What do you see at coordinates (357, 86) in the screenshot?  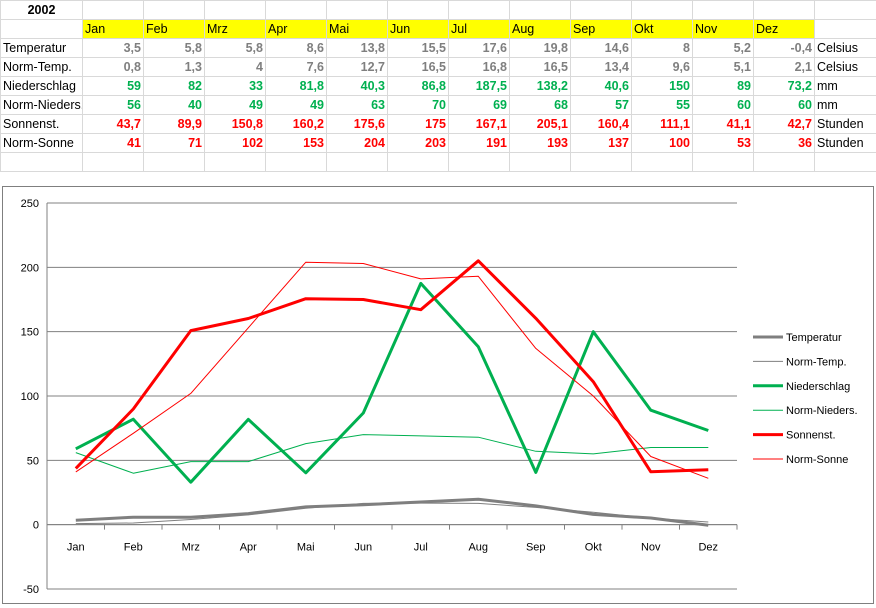 I see `value-cell: 40,3` at bounding box center [357, 86].